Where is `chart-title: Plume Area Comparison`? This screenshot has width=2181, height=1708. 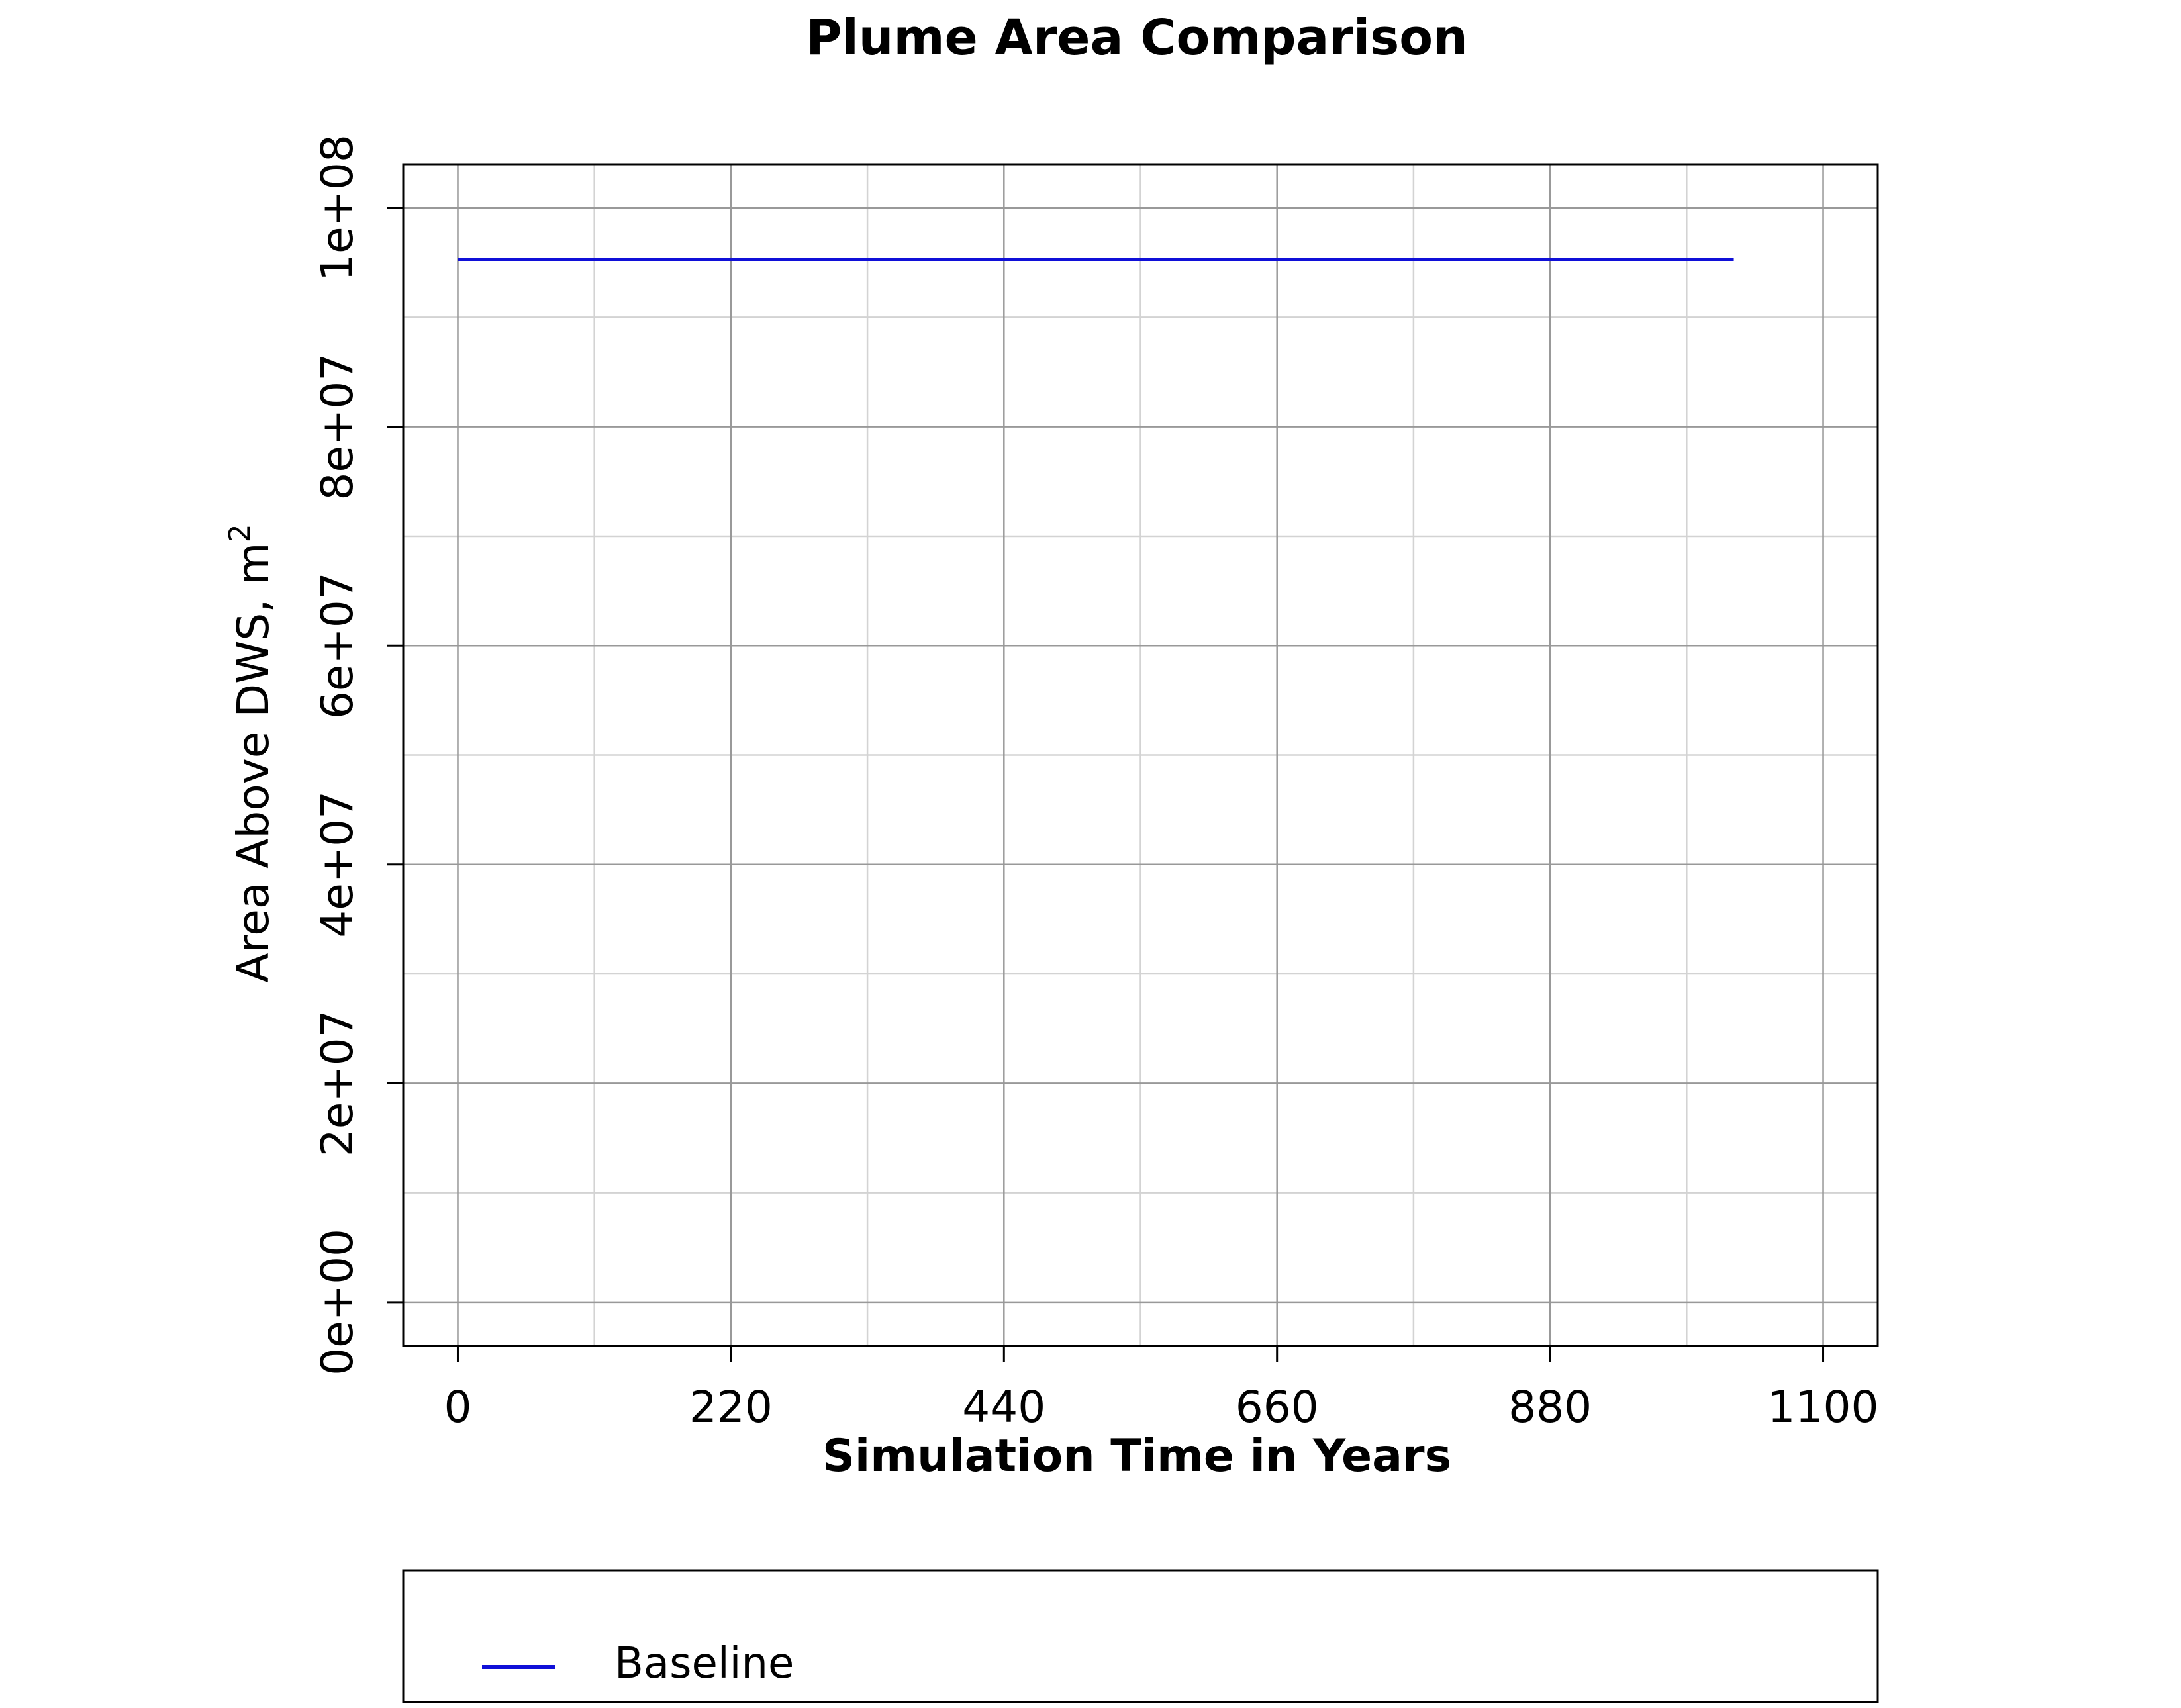
chart-title: Plume Area Comparison is located at coordinates (1137, 37).